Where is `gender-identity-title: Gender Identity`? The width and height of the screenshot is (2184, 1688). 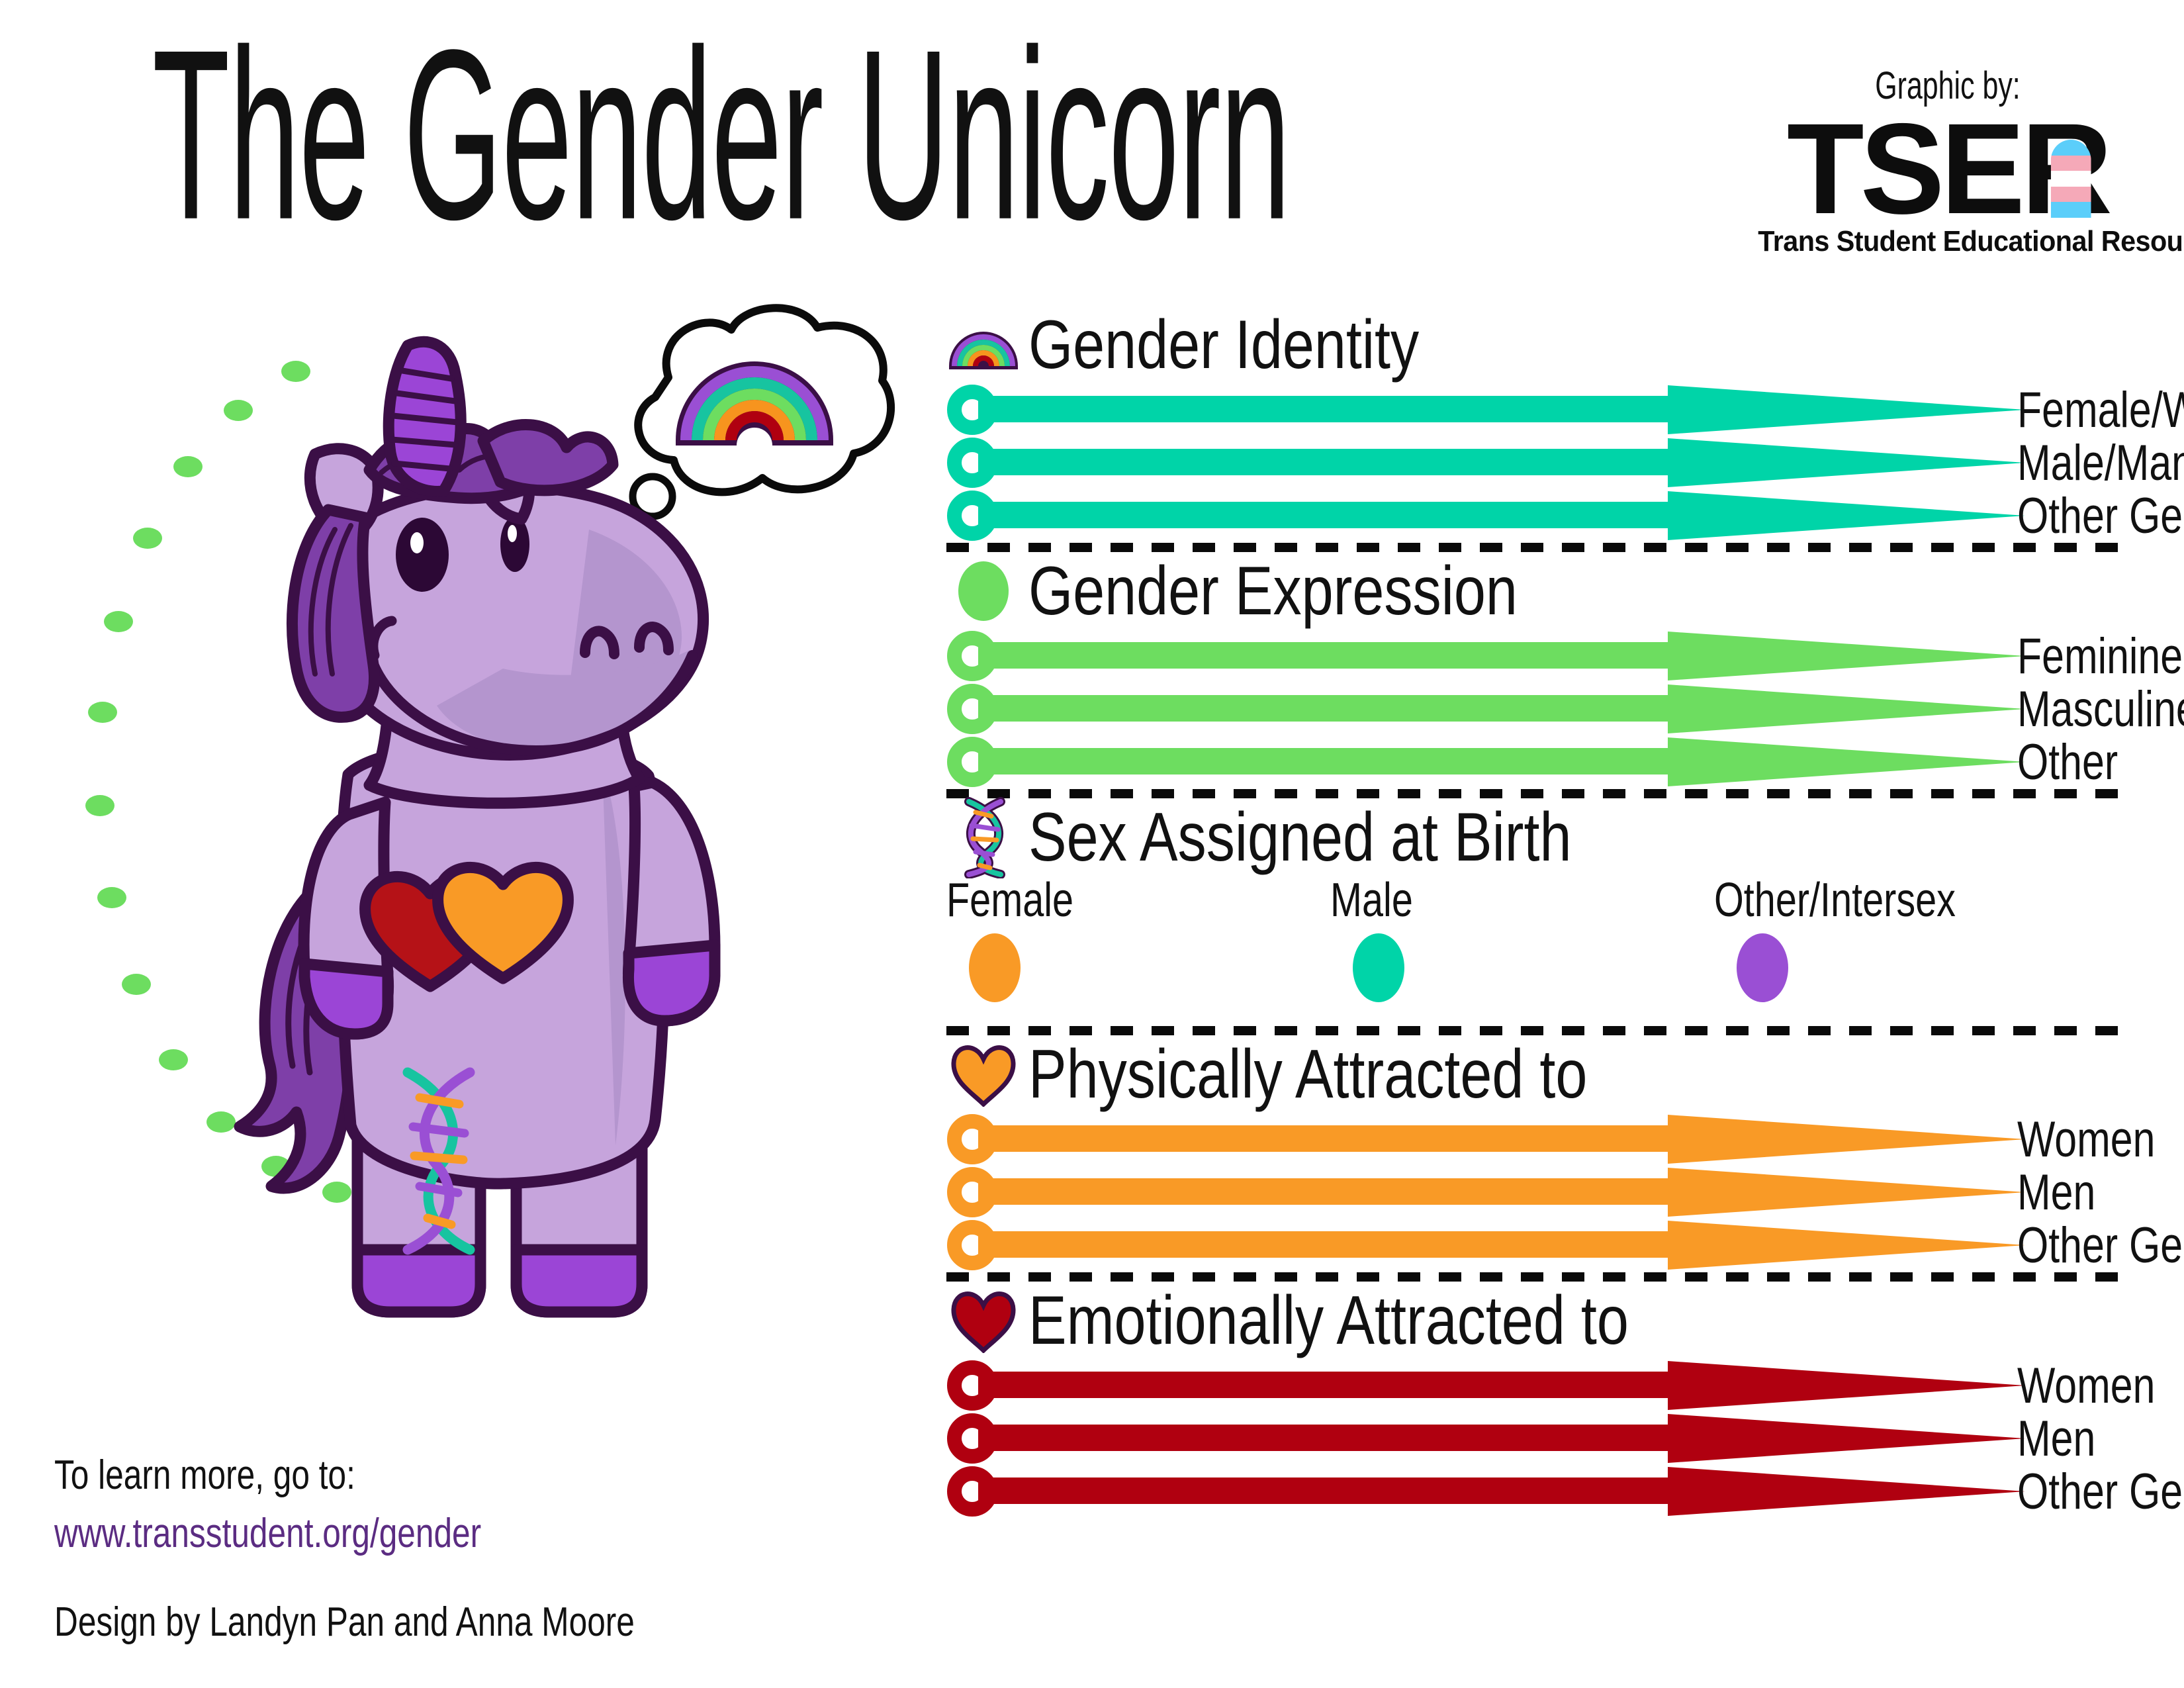 gender-identity-title: Gender Identity is located at coordinates (1224, 344).